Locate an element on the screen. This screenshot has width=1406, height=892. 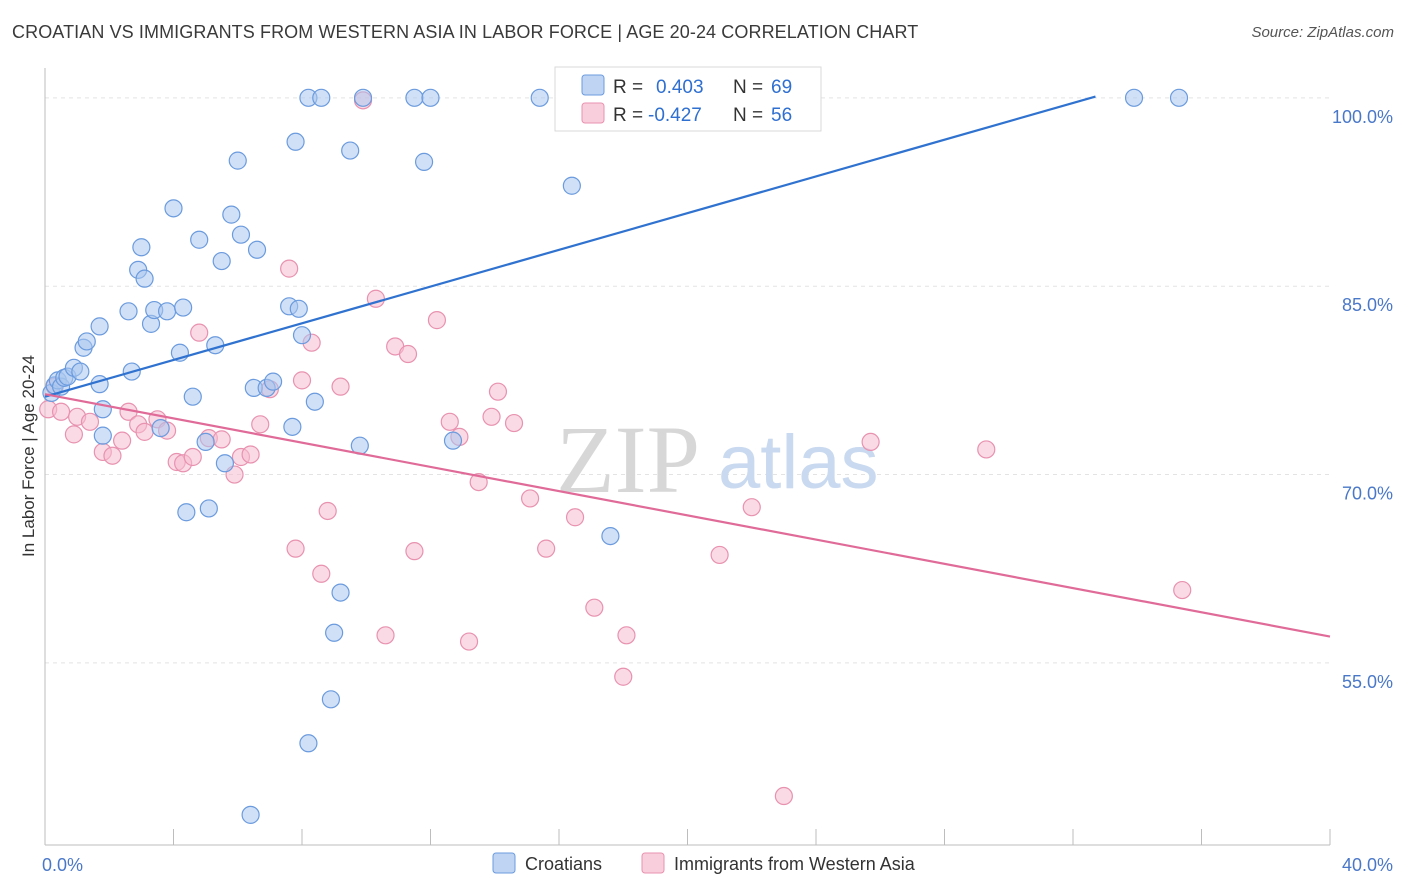
y-tick-label: 55.0% is located at coordinates (1367, 682).